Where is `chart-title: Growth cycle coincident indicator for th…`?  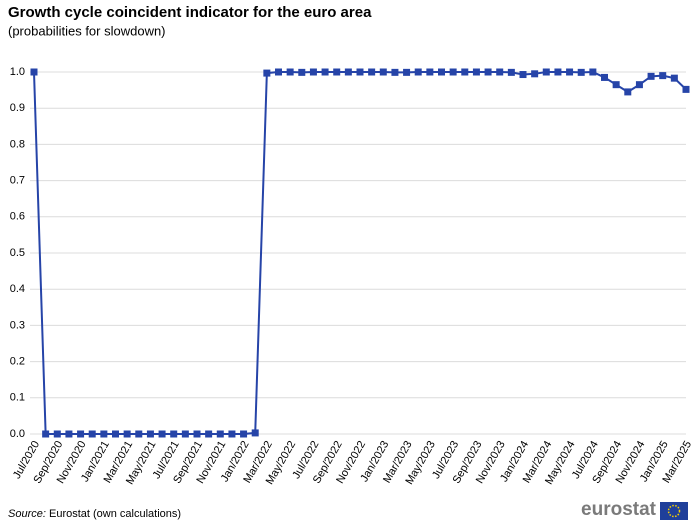
chart-title: Growth cycle coincident indicator for th… is located at coordinates (190, 12).